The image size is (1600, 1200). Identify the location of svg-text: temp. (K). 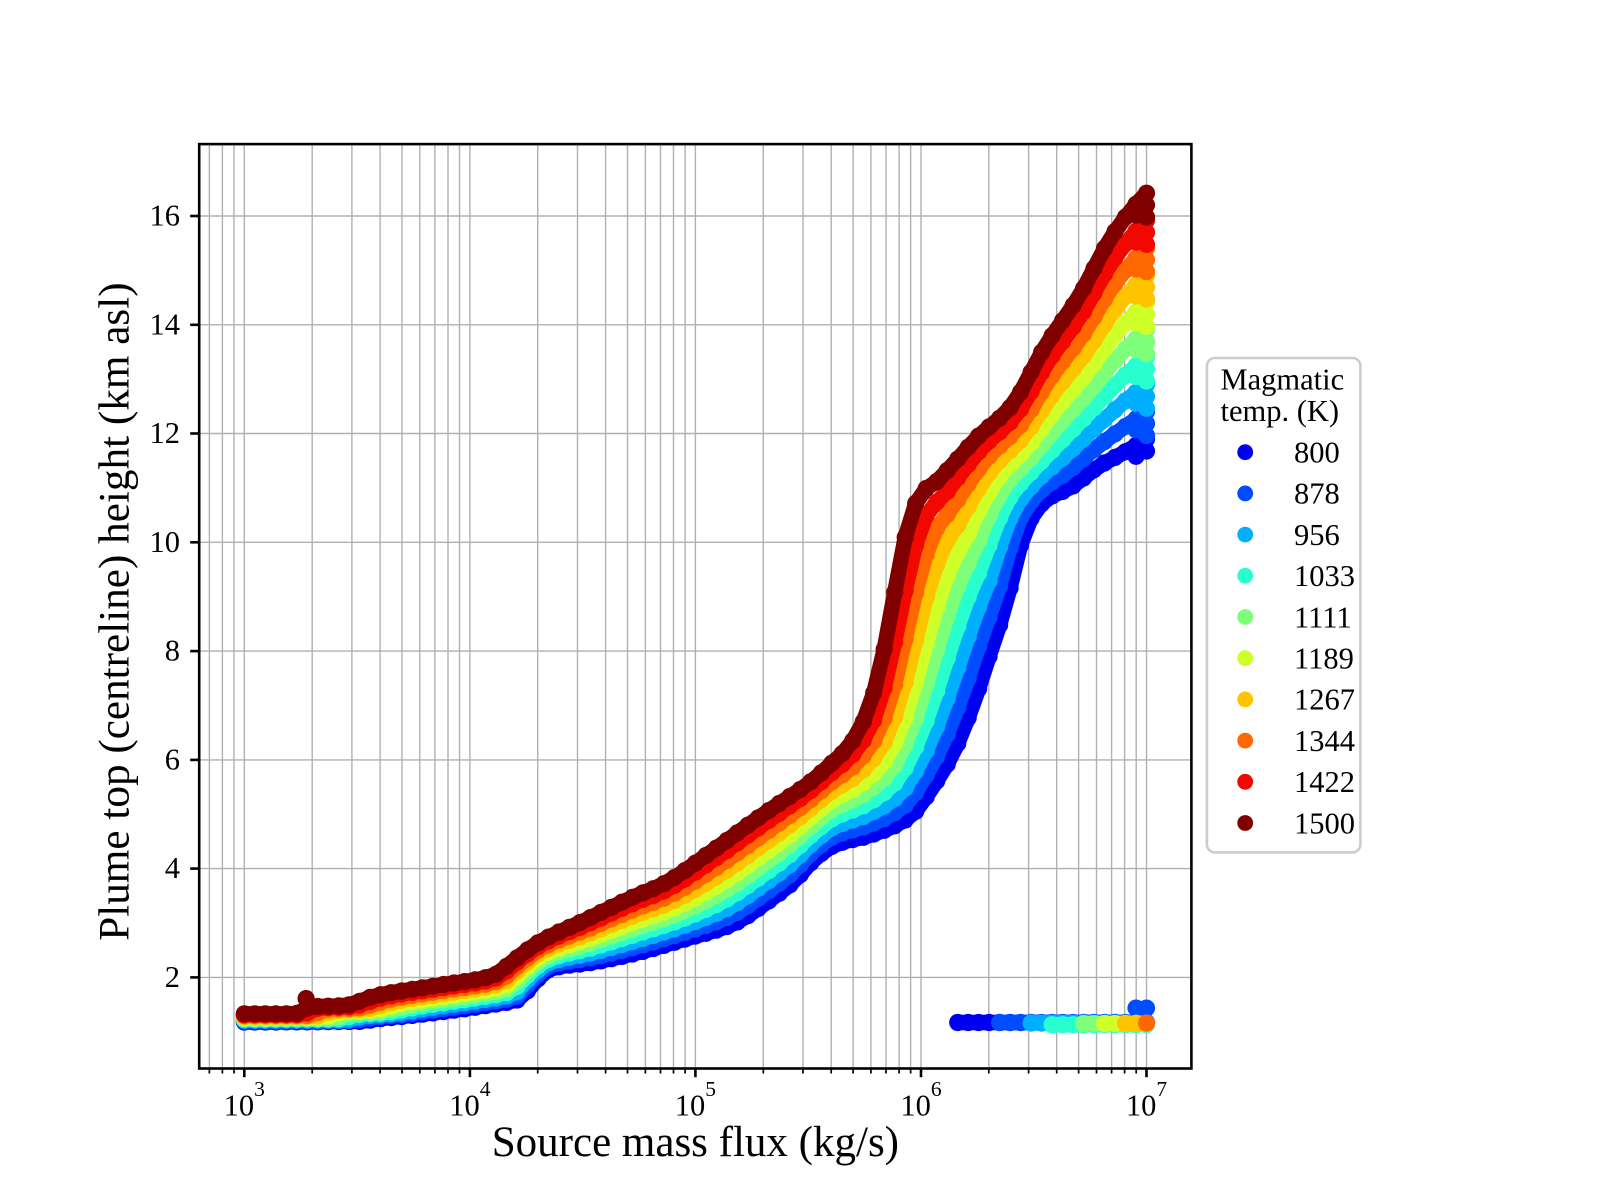
(1280, 411).